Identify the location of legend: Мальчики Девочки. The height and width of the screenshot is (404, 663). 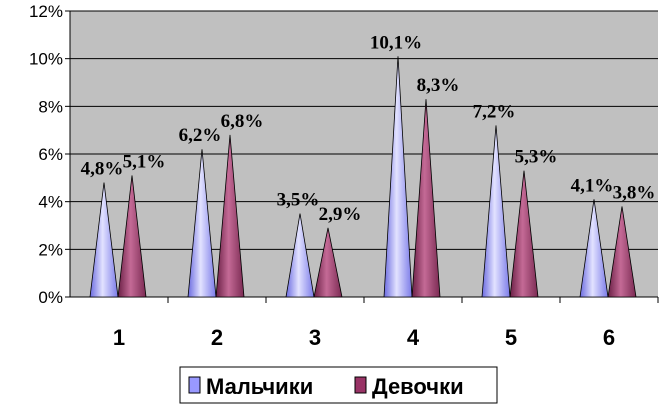
(338, 385).